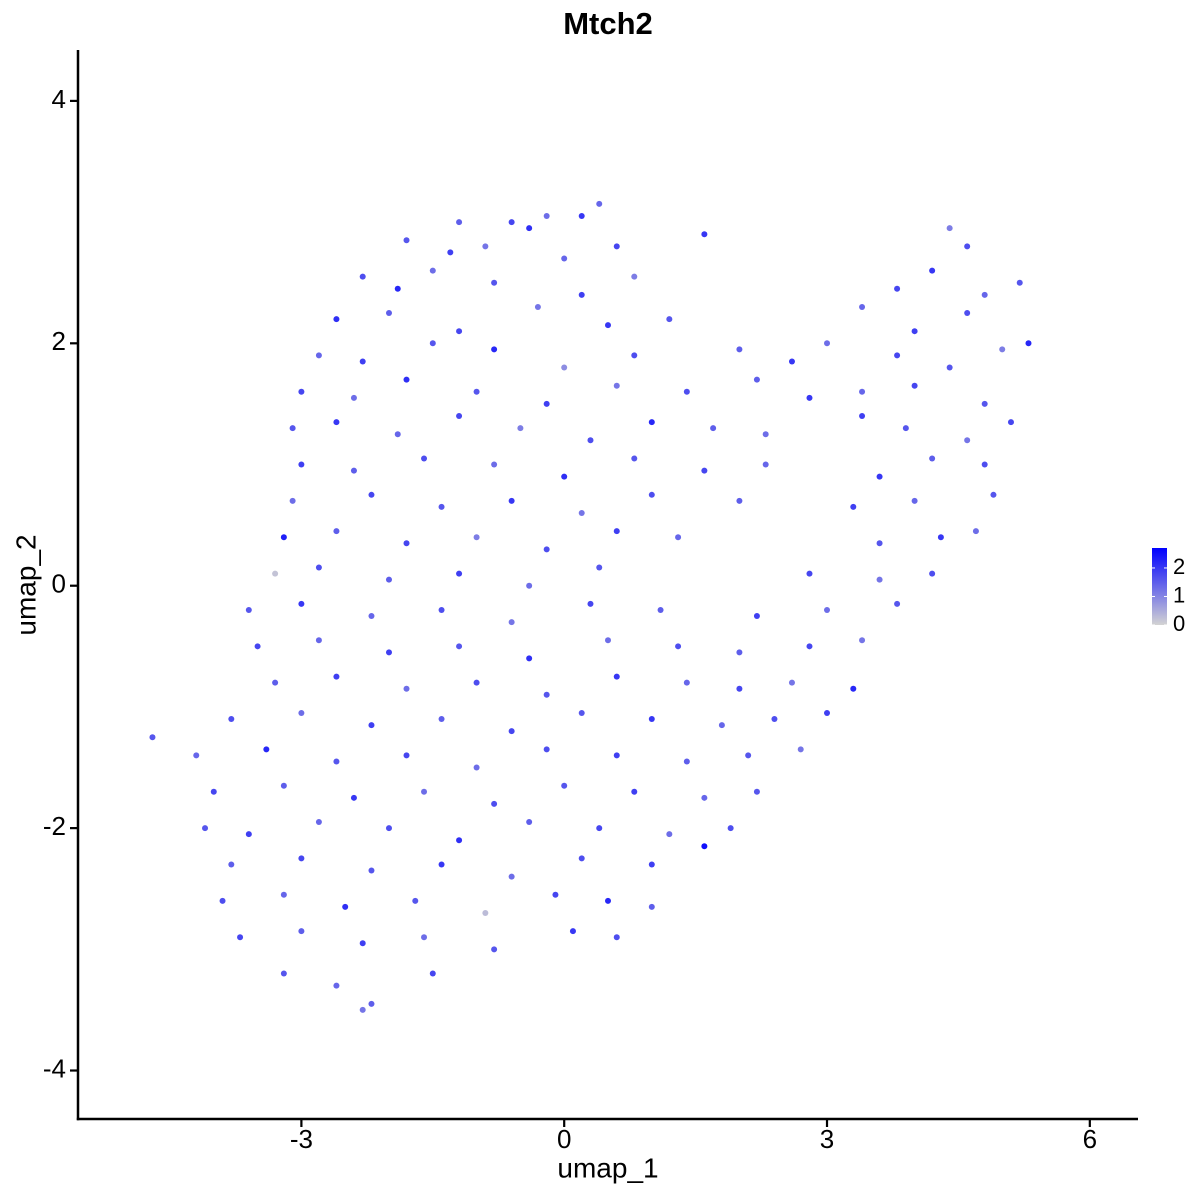 This screenshot has width=1200, height=1200. Describe the element at coordinates (1159, 586) in the screenshot. I see `colorbar` at that location.